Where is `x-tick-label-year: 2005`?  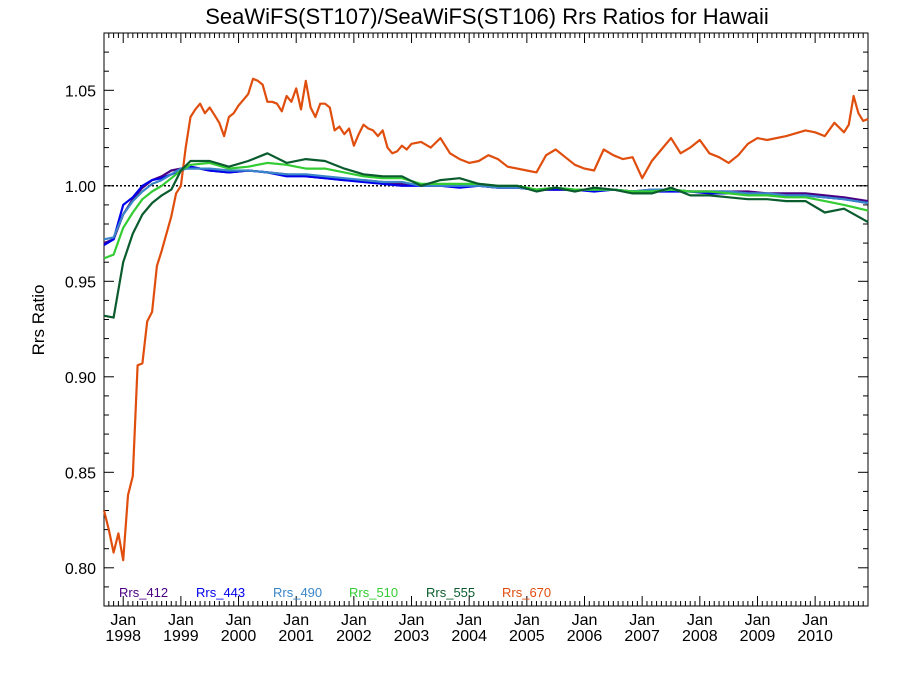 x-tick-label-year: 2005 is located at coordinates (527, 636).